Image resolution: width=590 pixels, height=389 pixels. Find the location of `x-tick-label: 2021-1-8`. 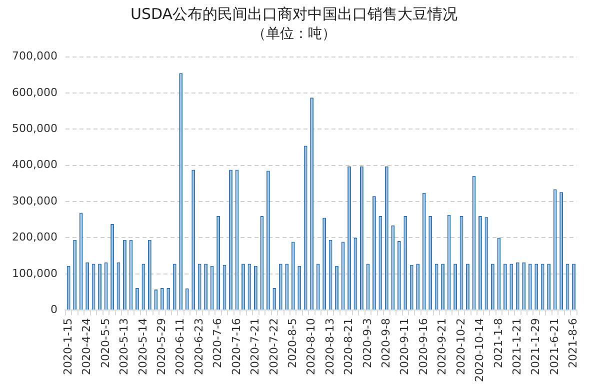

x-tick-label: 2021-1-8 is located at coordinates (498, 343).